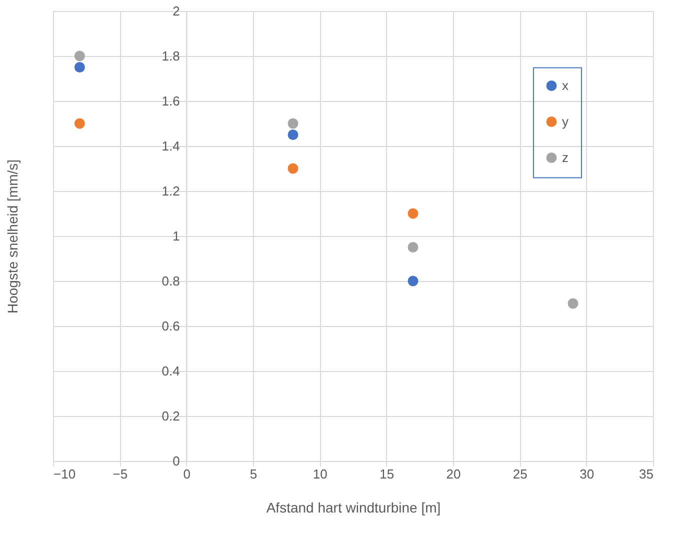 The height and width of the screenshot is (557, 676). I want to click on x-tick-label: 5, so click(254, 474).